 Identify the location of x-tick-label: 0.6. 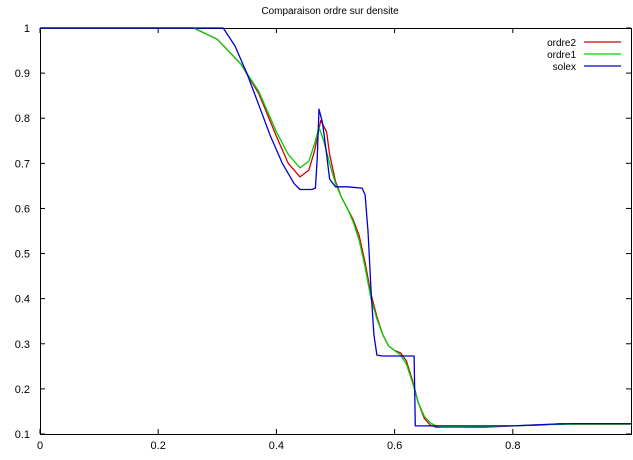
(394, 446).